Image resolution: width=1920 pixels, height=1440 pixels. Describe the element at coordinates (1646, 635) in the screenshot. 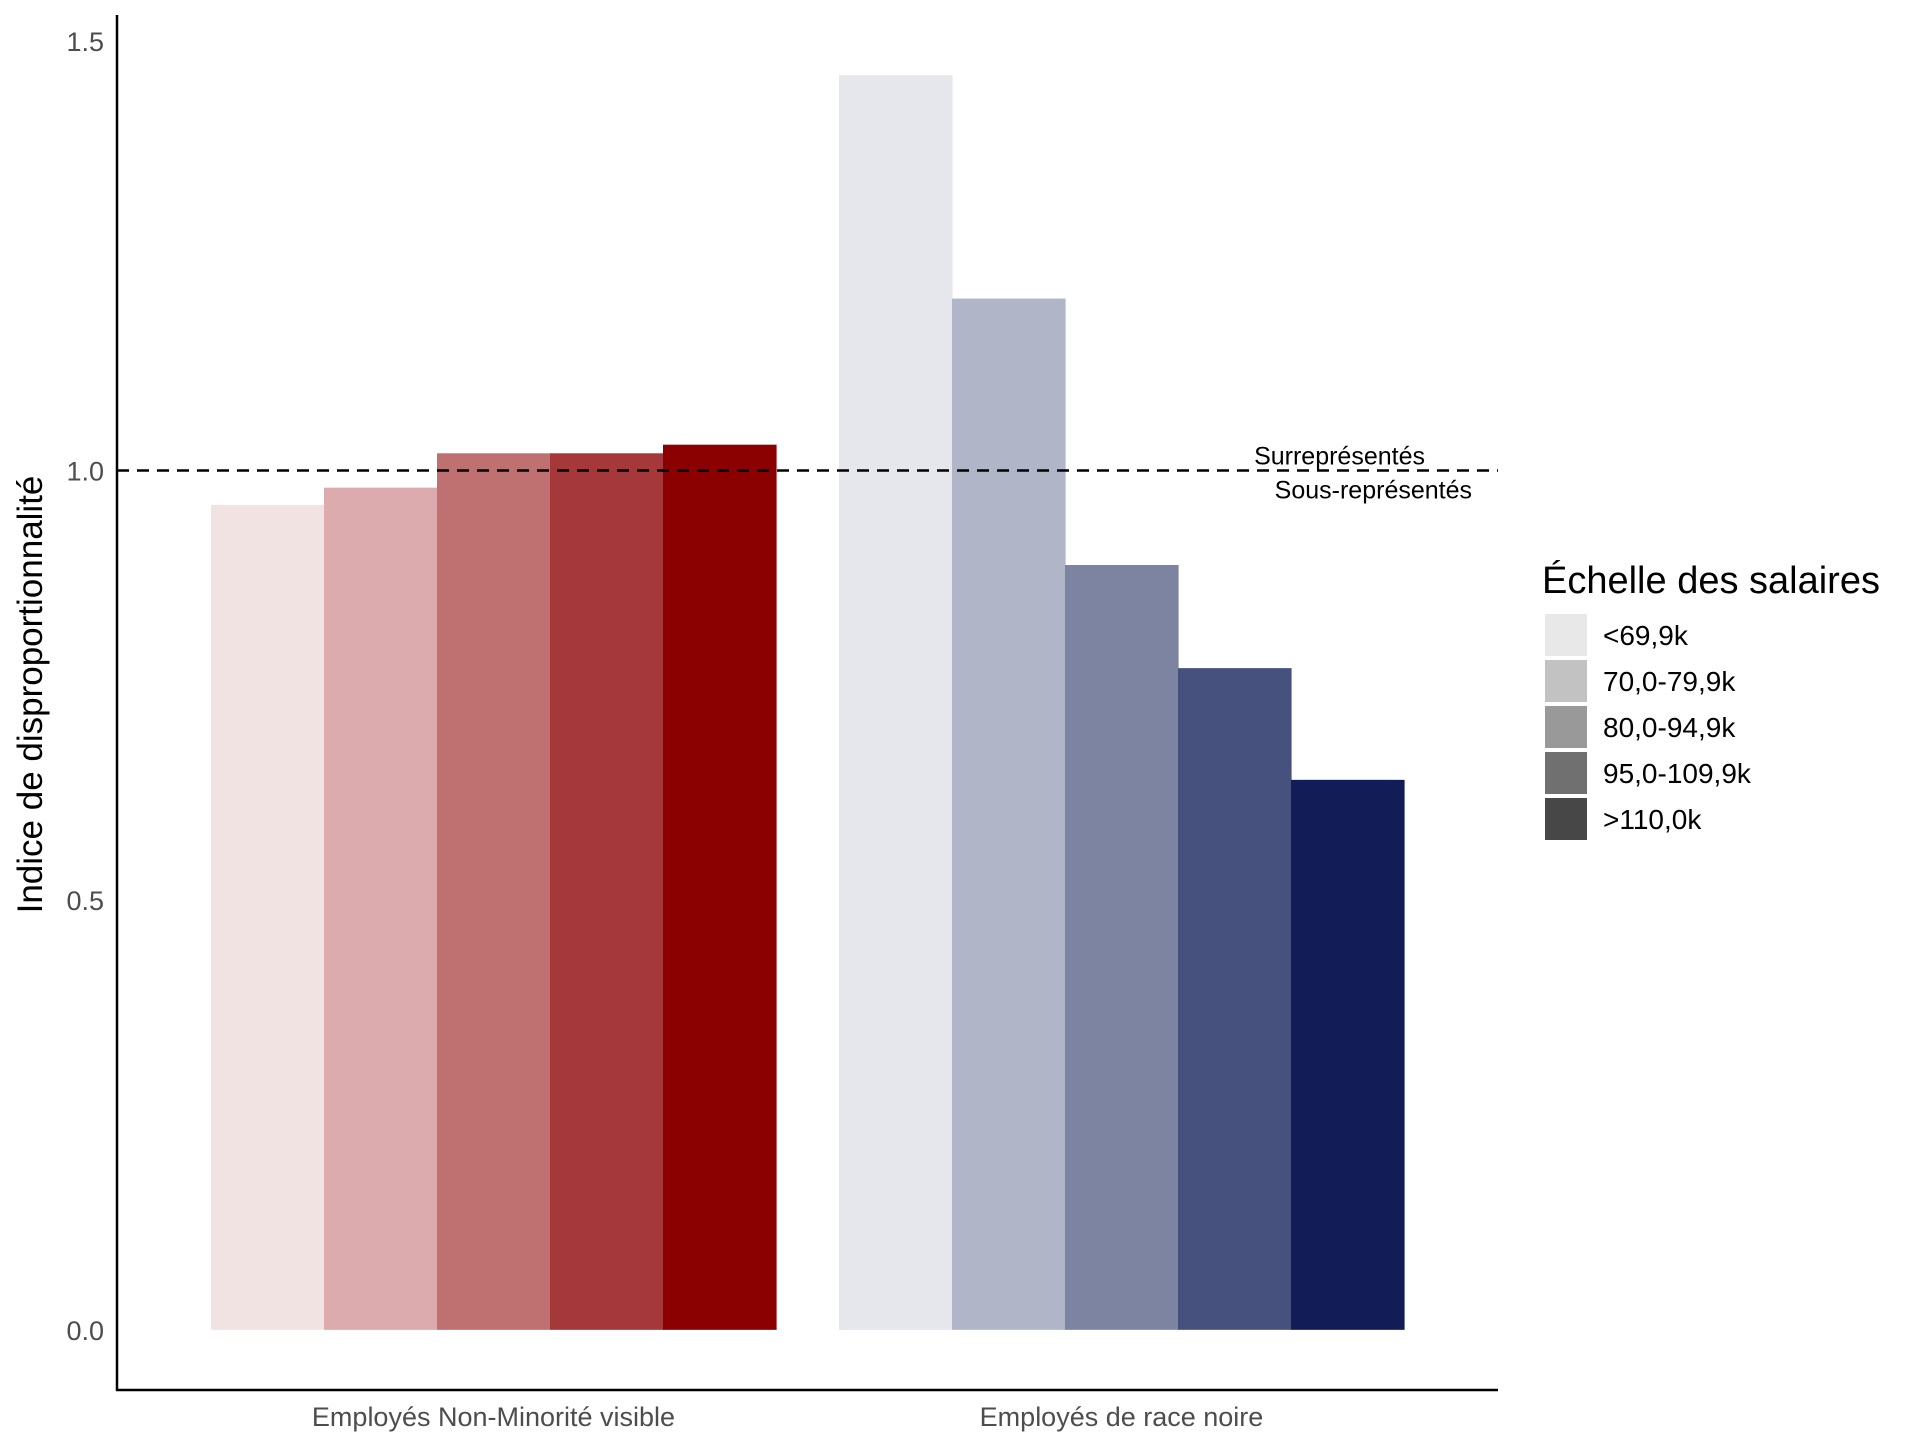

I see `legend-label: <69,9k` at that location.